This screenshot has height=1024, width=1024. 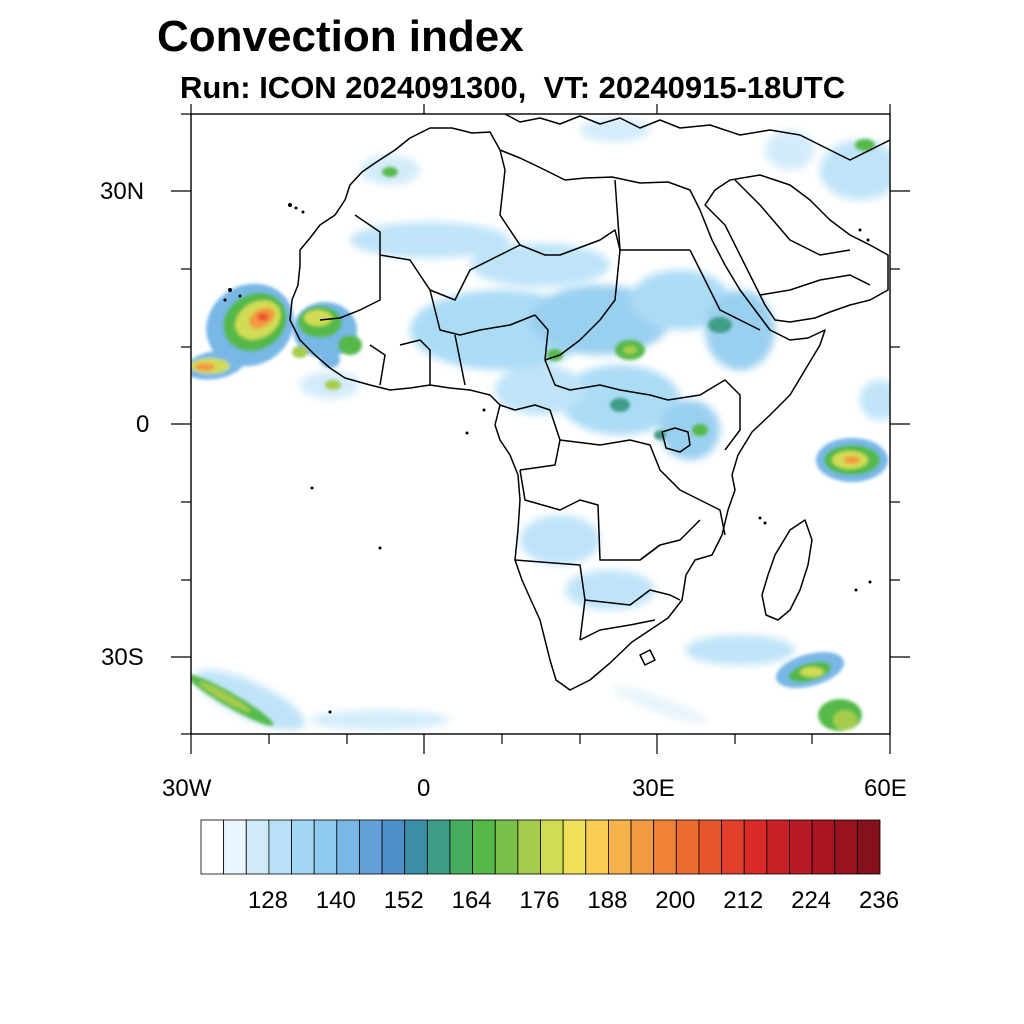 I want to click on colorbar-tick-label: 212, so click(x=743, y=900).